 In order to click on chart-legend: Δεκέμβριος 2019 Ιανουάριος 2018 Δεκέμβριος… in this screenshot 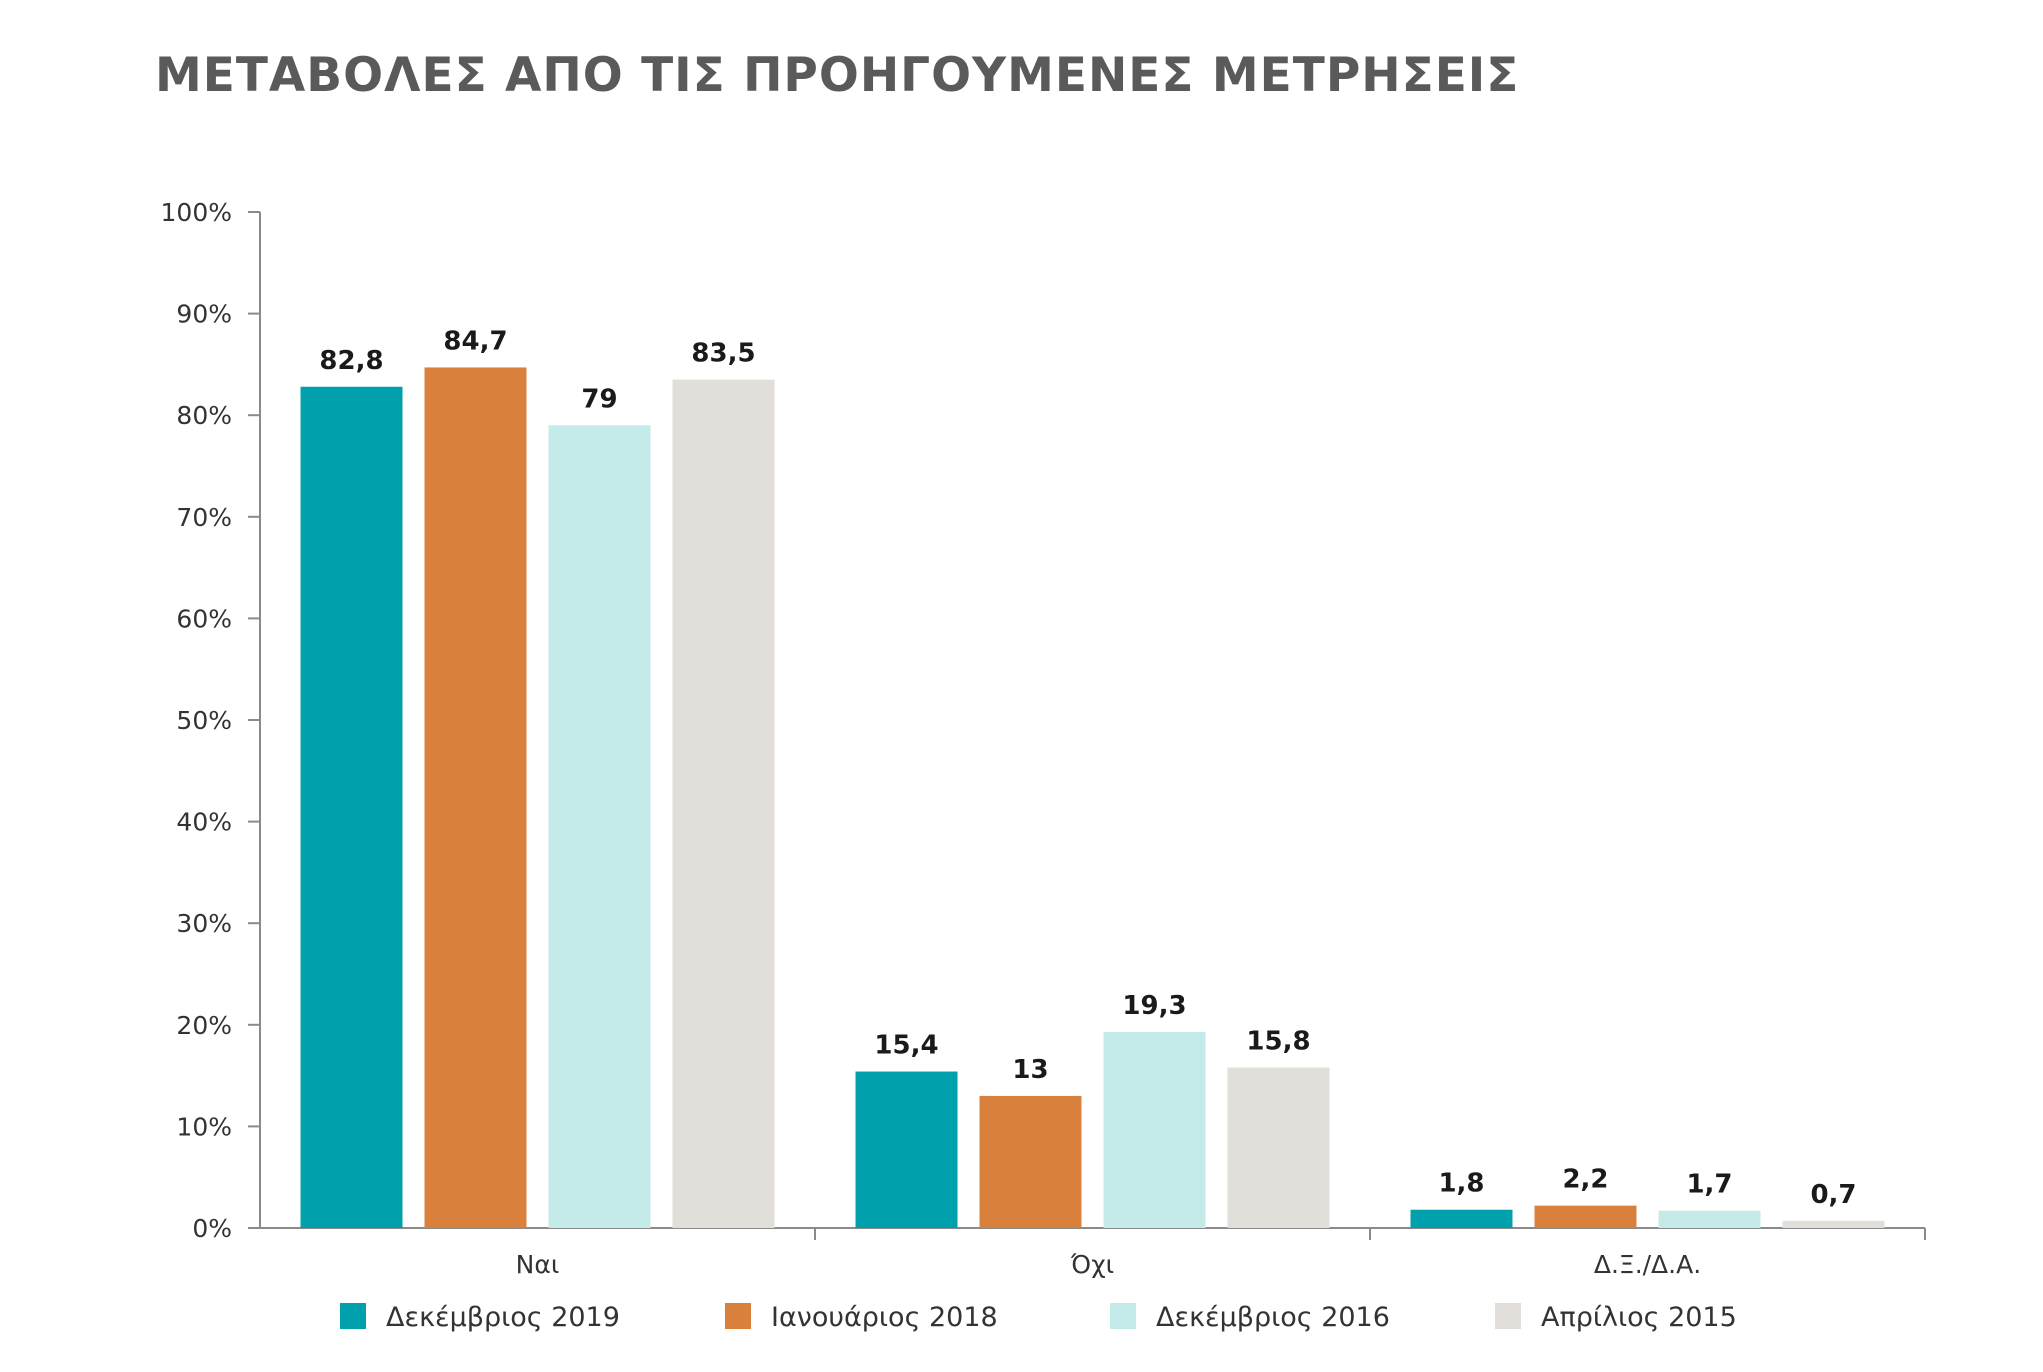, I will do `click(1038, 1317)`.